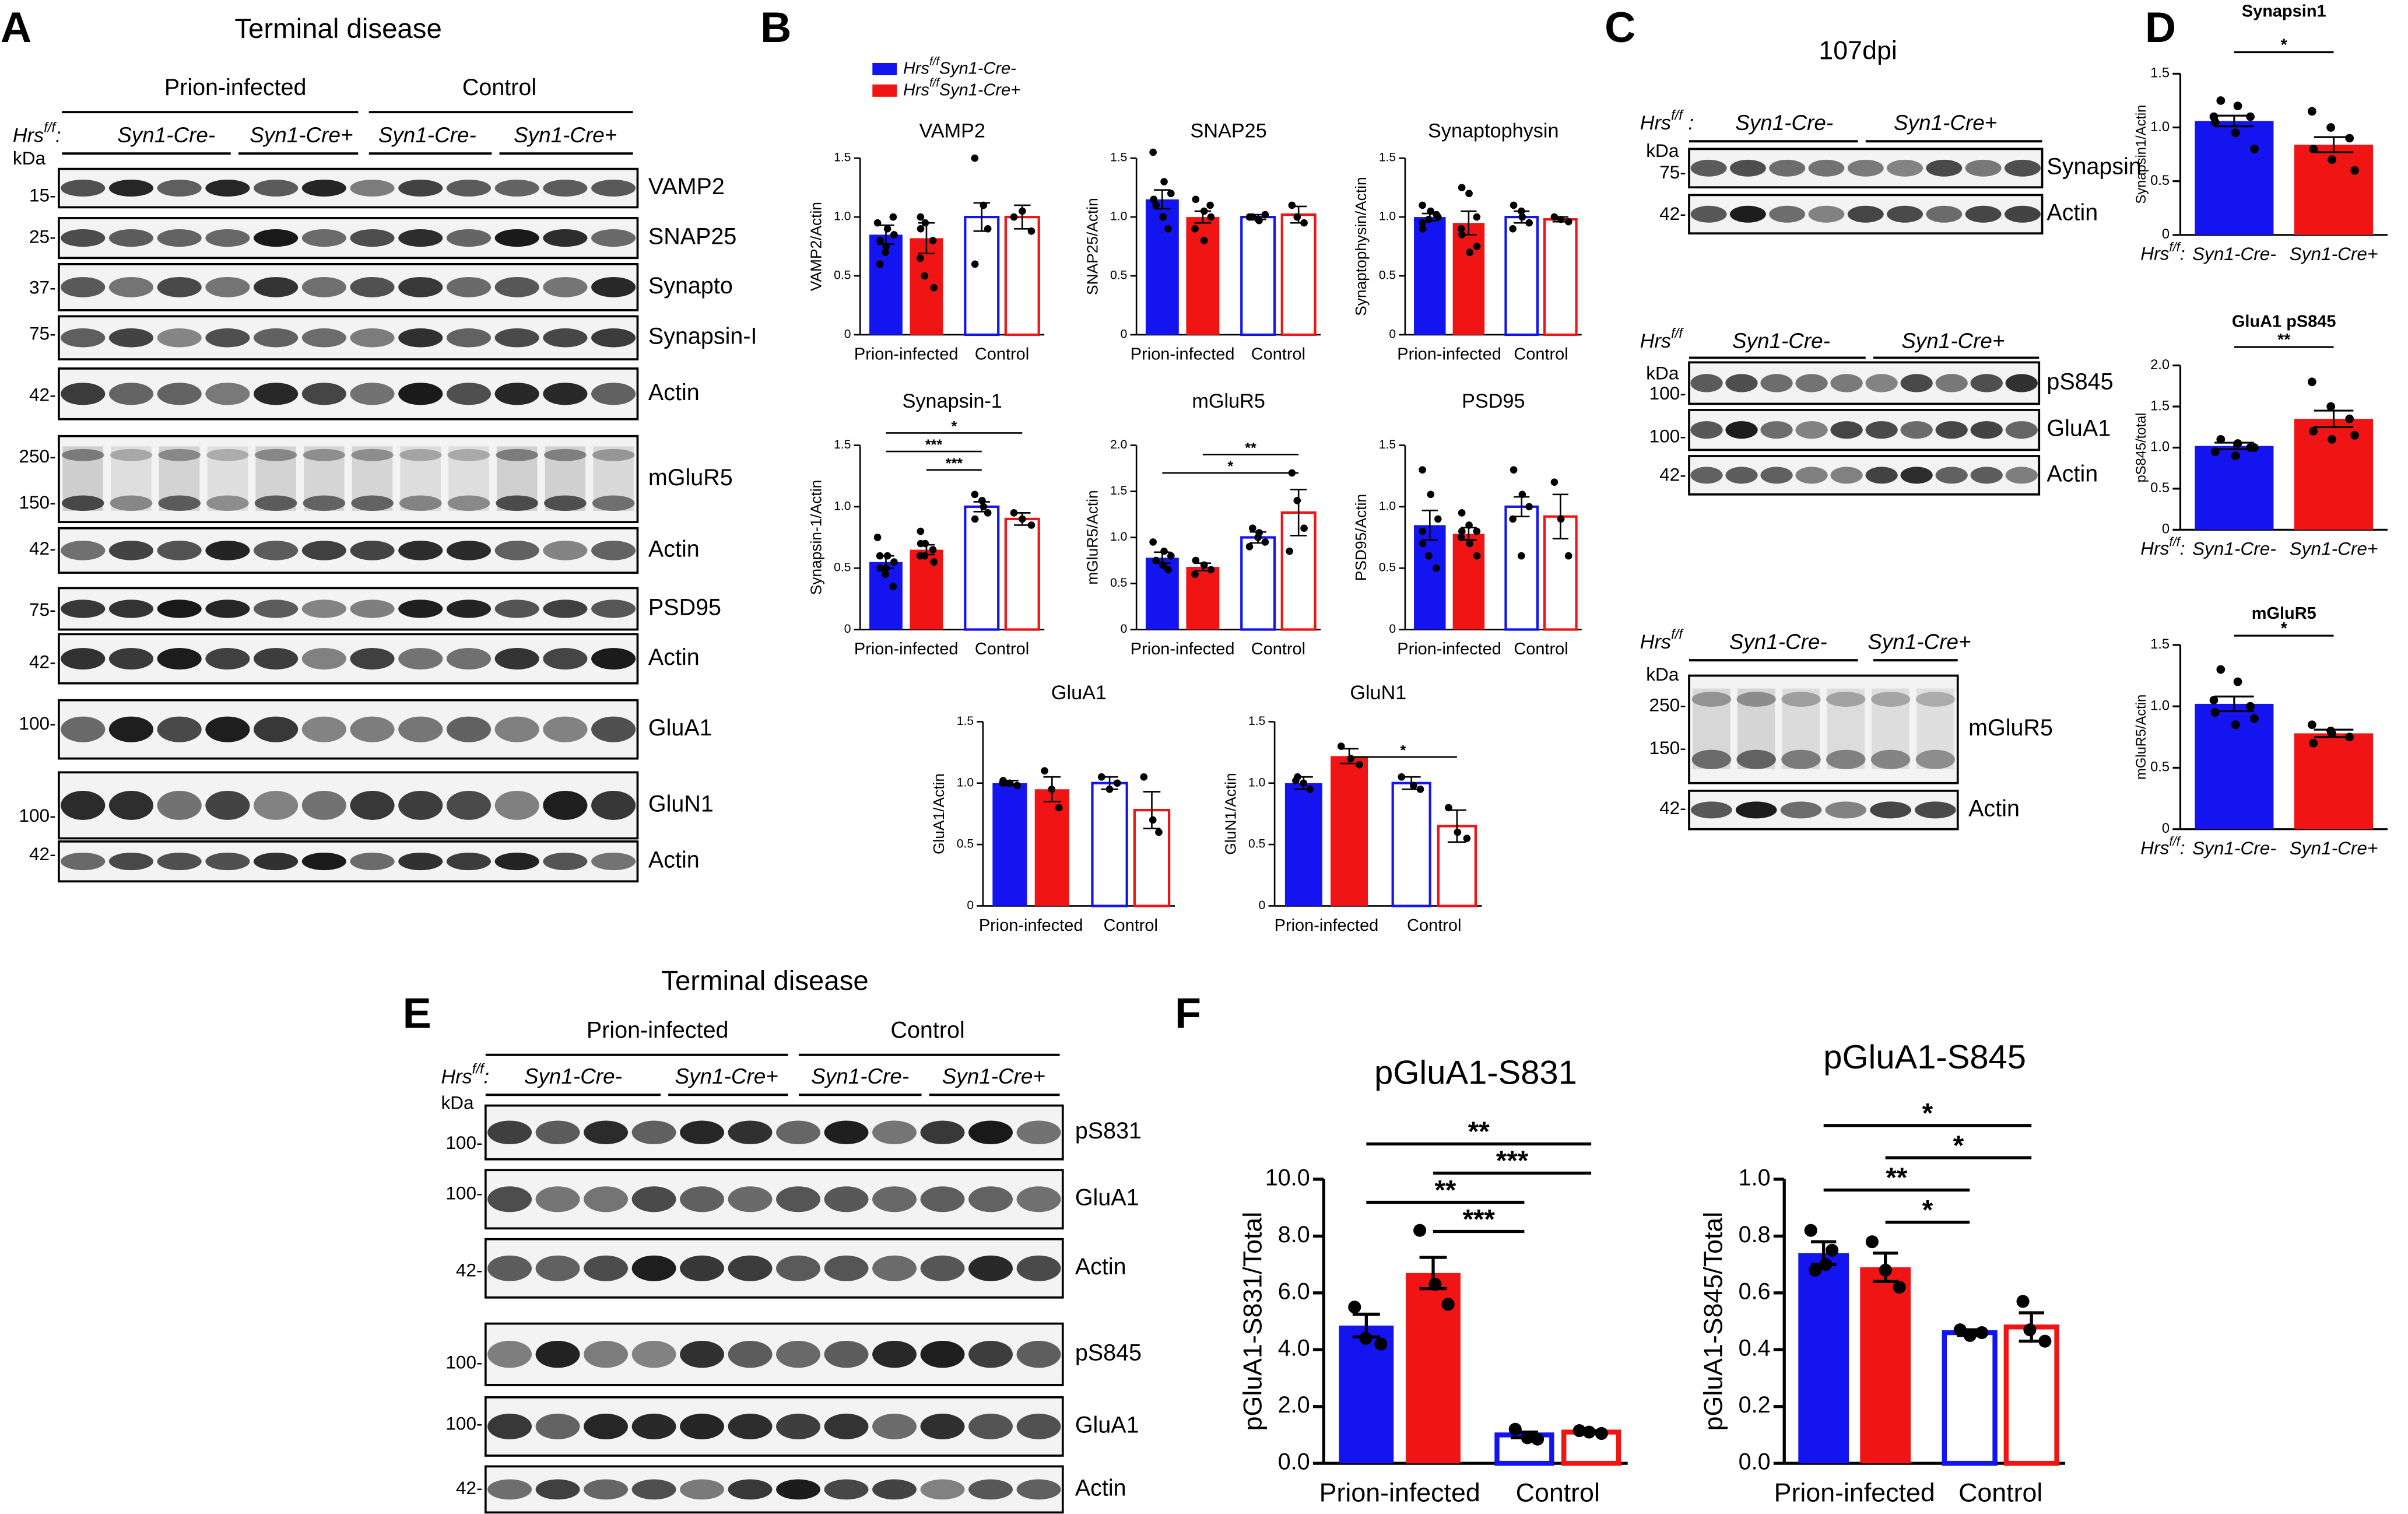  Describe the element at coordinates (2284, 45) in the screenshot. I see `significance-label: *` at that location.